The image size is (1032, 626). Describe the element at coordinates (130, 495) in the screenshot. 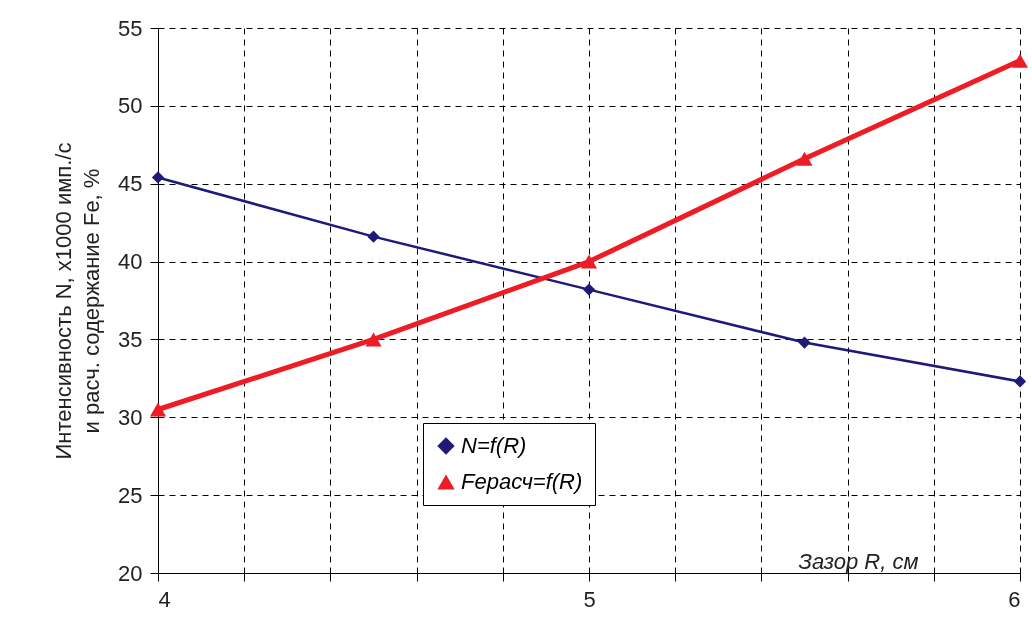

I see `y-tick-label: 25` at that location.